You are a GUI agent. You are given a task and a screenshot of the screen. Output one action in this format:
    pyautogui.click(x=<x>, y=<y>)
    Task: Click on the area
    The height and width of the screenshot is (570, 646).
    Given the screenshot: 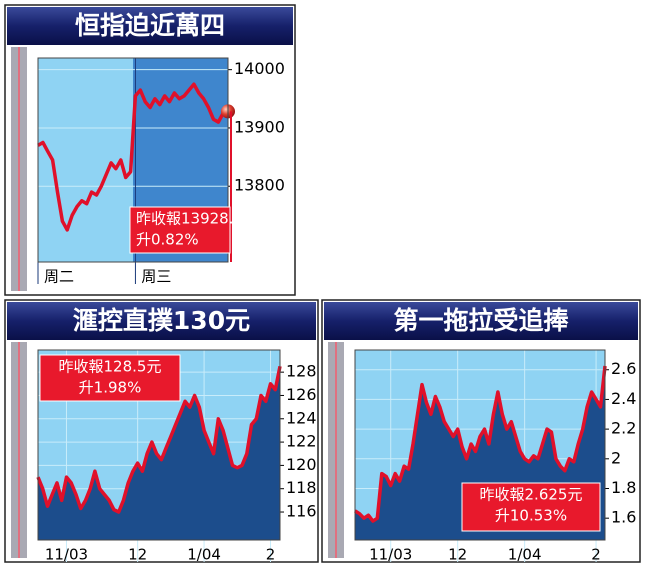 What is the action you would take?
    pyautogui.click(x=159, y=453)
    